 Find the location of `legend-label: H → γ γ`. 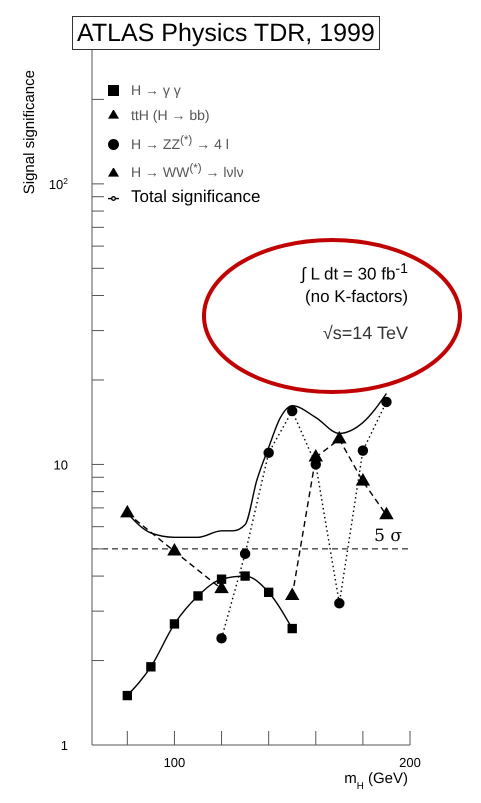

legend-label: H → γ γ is located at coordinates (156, 90).